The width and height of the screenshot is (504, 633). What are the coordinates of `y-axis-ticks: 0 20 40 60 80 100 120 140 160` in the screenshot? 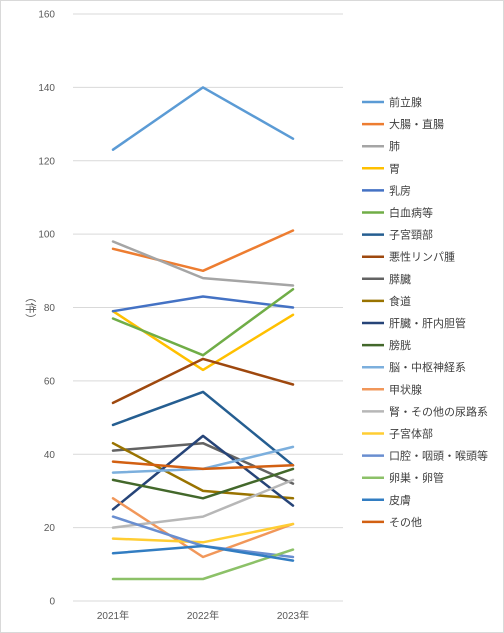 It's located at (46, 309).